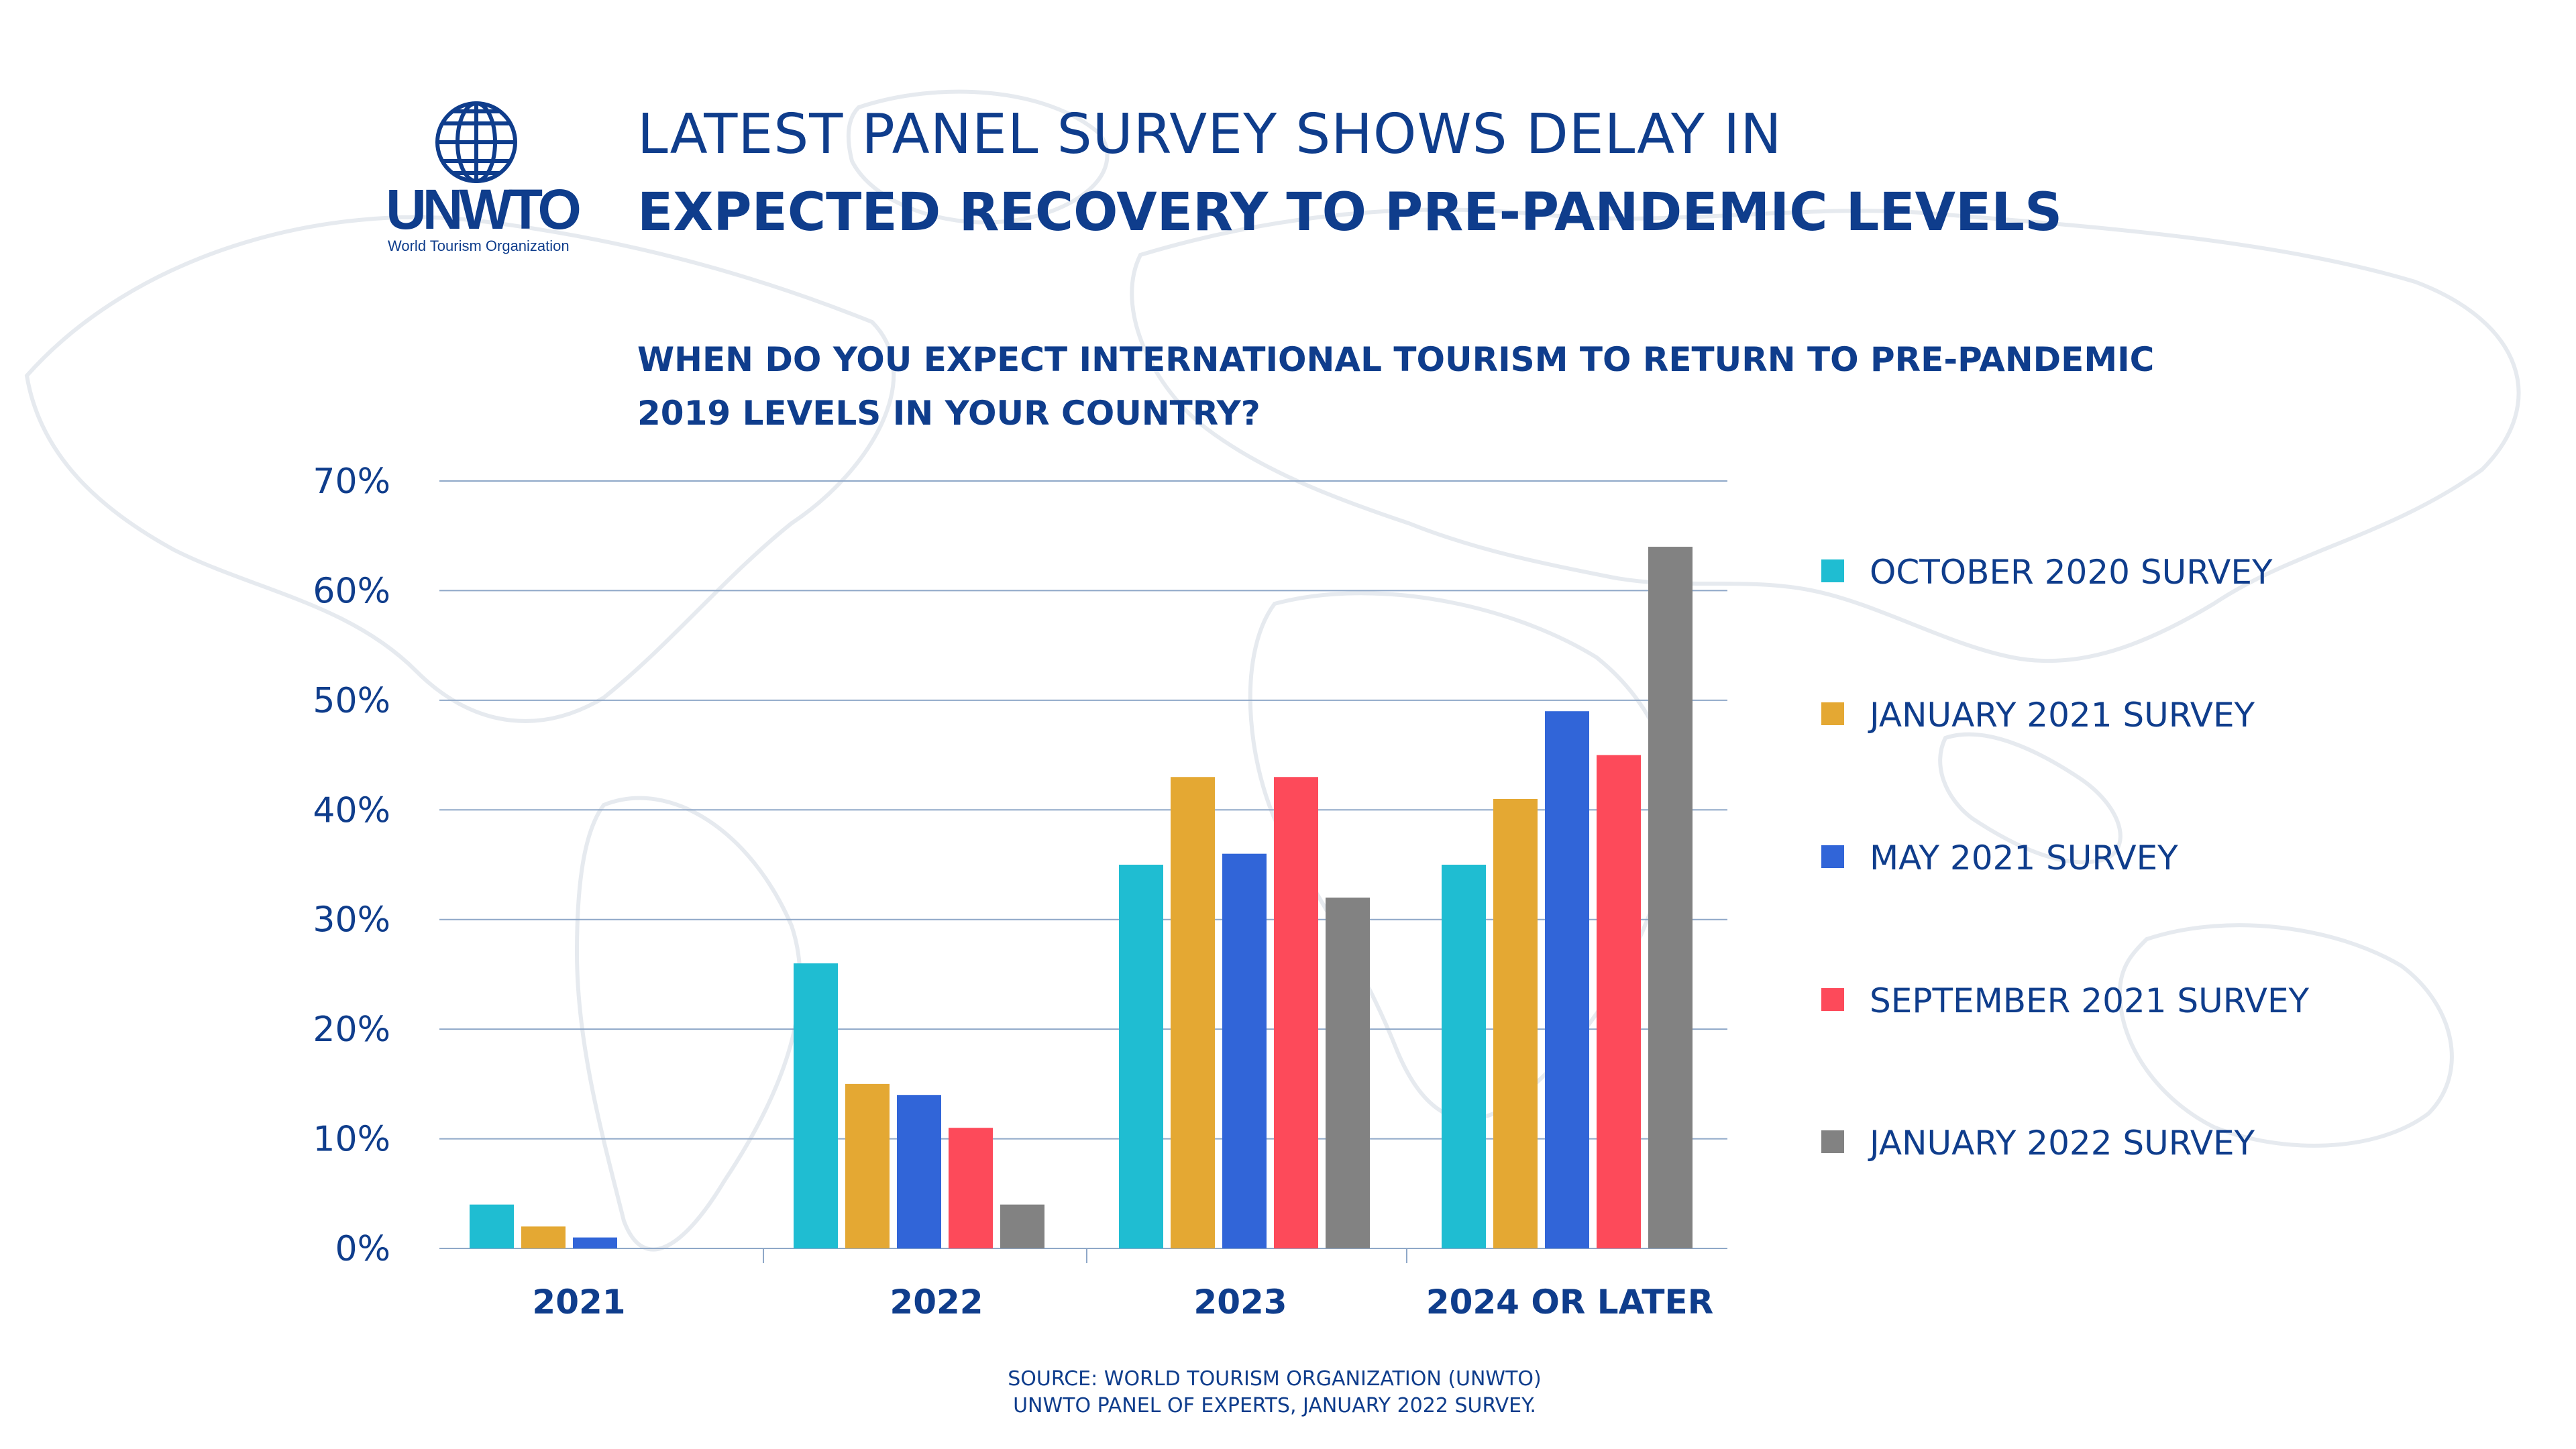 This screenshot has width=2576, height=1449. Describe the element at coordinates (948, 413) in the screenshot. I see `question-line-2: 2019 LEVELS IN YOUR COUNTRY?` at that location.